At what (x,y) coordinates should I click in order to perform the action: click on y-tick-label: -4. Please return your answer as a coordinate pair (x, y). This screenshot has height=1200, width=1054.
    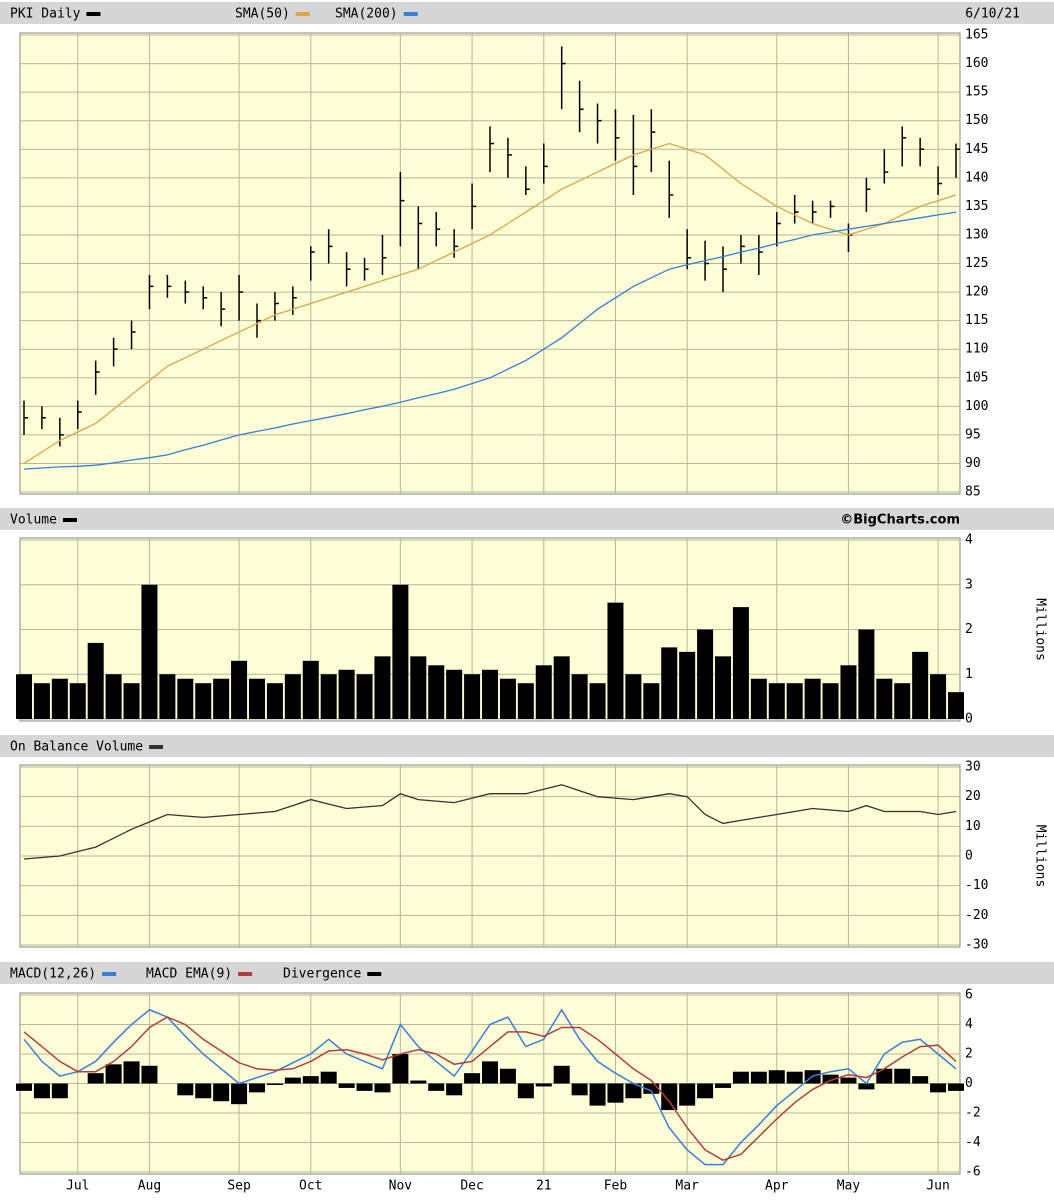
    Looking at the image, I should click on (973, 1142).